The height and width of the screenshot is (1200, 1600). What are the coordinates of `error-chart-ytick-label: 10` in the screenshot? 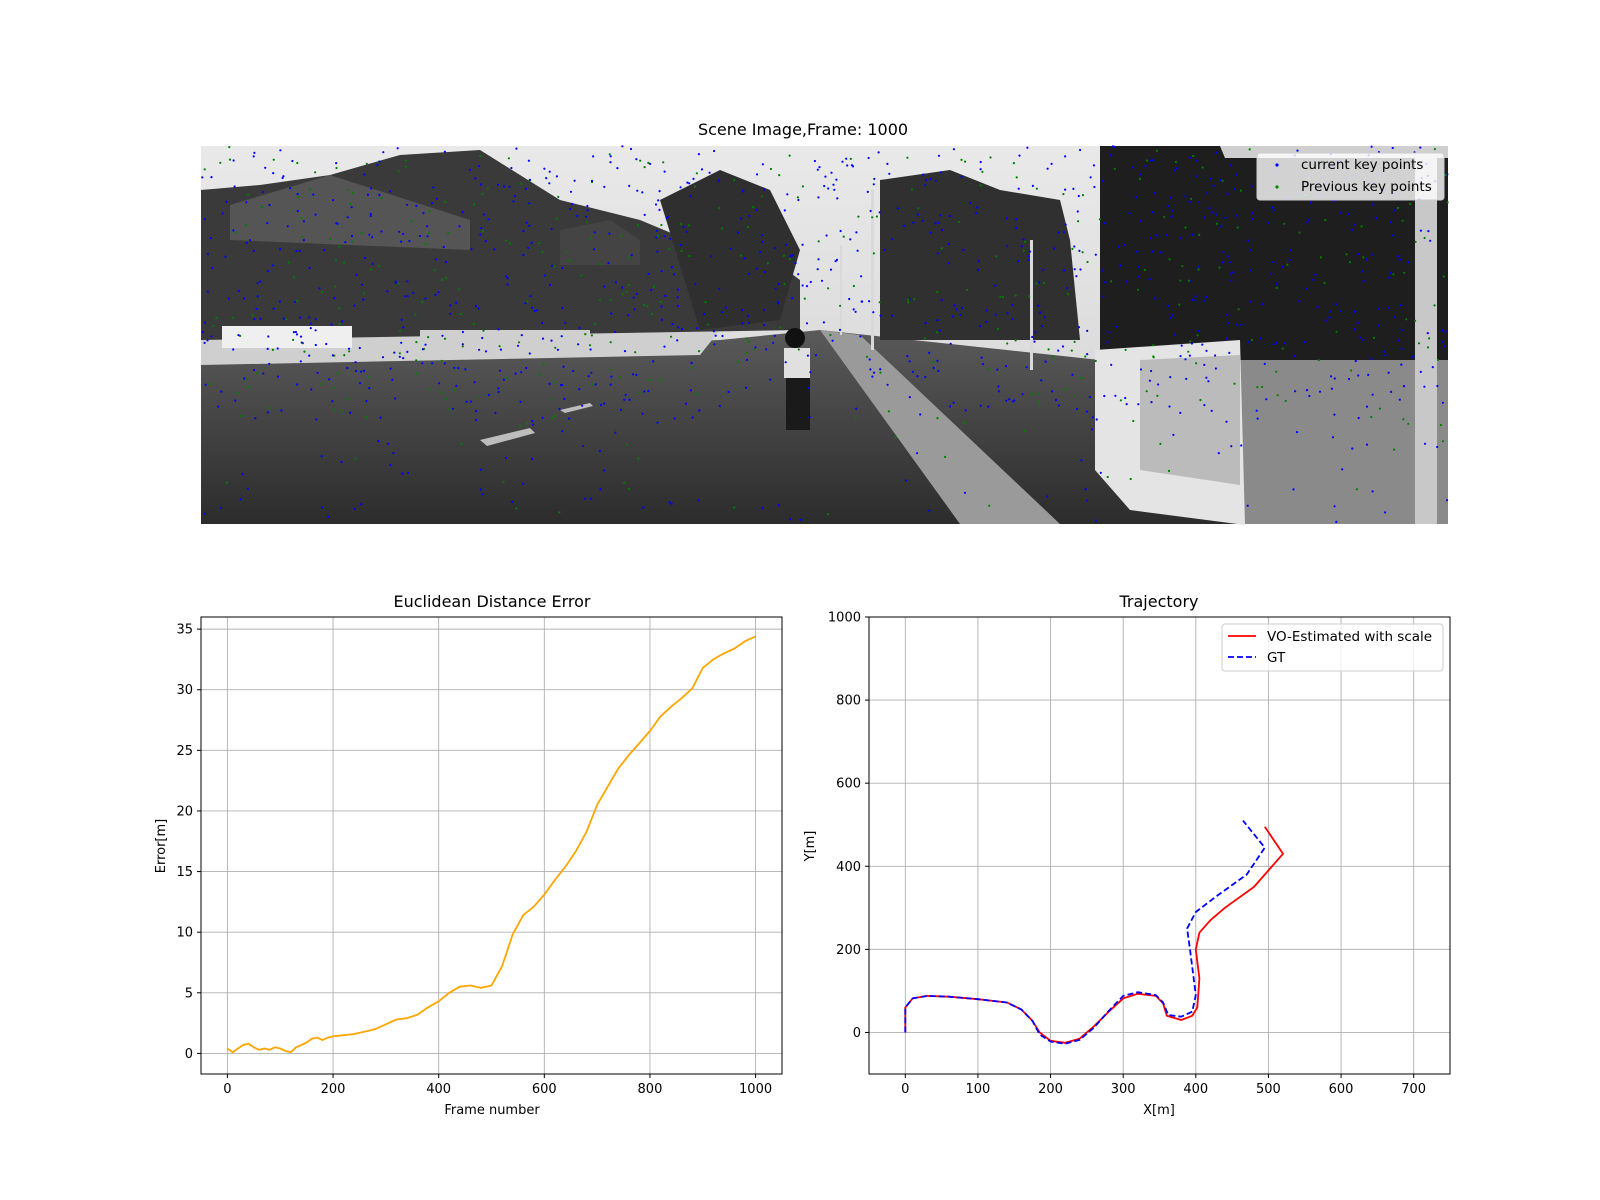 It's located at (184, 933).